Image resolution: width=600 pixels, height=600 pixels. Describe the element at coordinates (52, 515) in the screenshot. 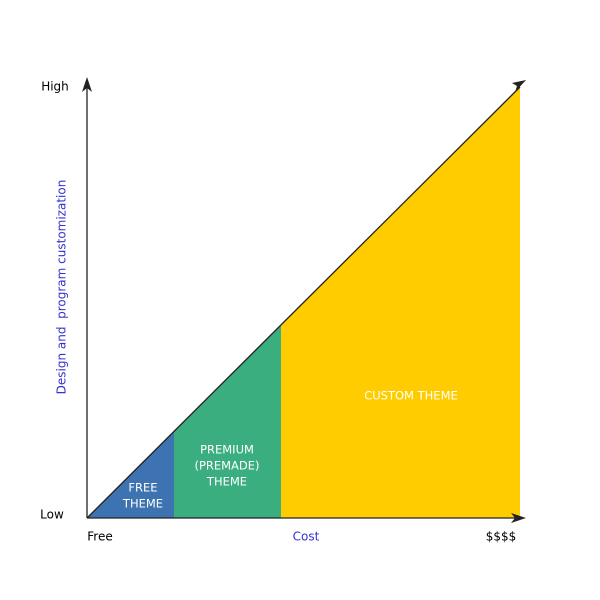

I see `y-low: Low` at that location.